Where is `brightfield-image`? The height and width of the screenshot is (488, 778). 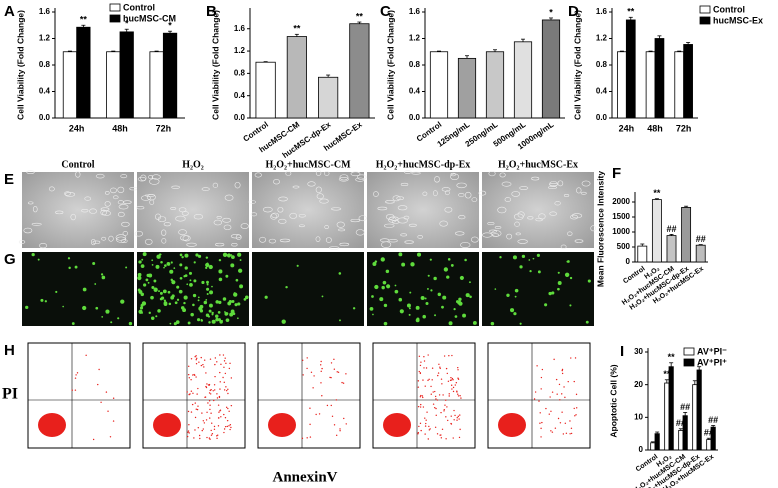
brightfield-image is located at coordinates (538, 210).